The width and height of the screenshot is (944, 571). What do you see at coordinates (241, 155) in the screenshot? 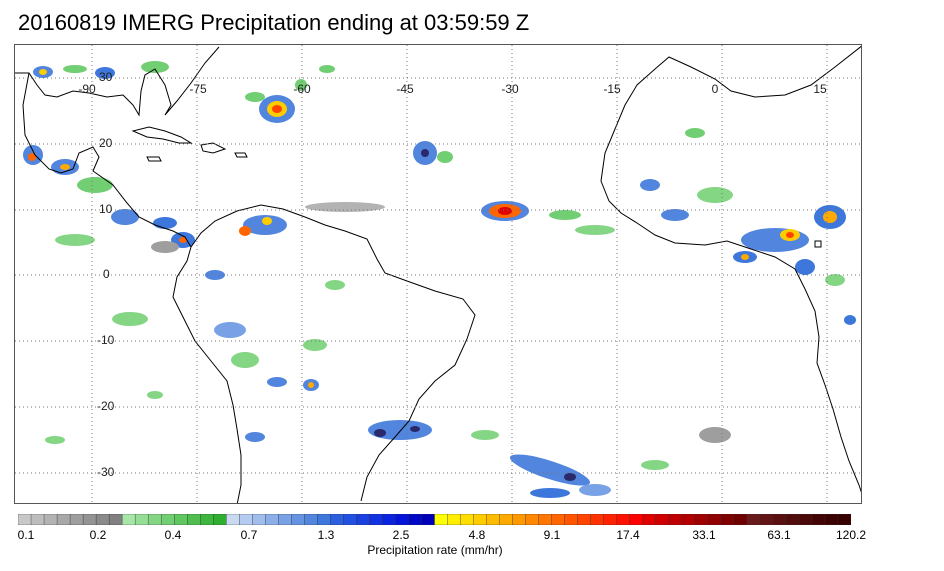
I see `coastline-puerto-rico` at bounding box center [241, 155].